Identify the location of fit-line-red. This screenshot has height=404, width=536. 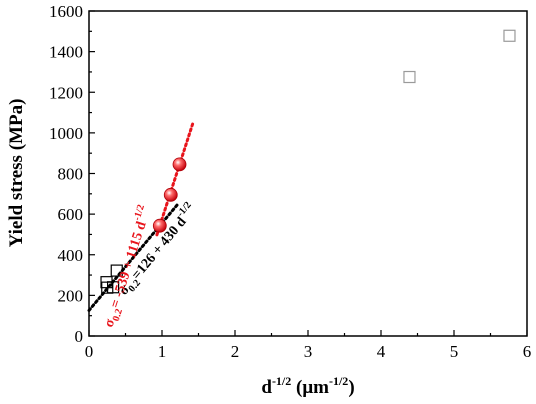
(175, 178).